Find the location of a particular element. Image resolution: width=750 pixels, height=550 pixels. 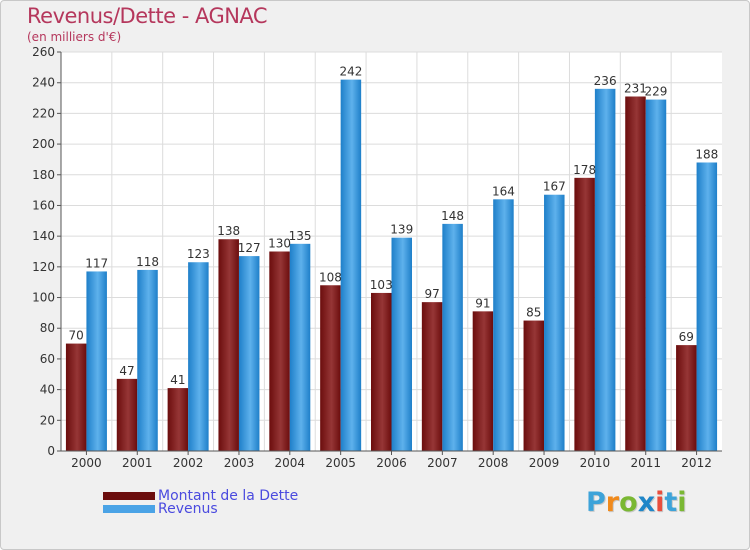

dette-data-label: 41 is located at coordinates (177, 380).